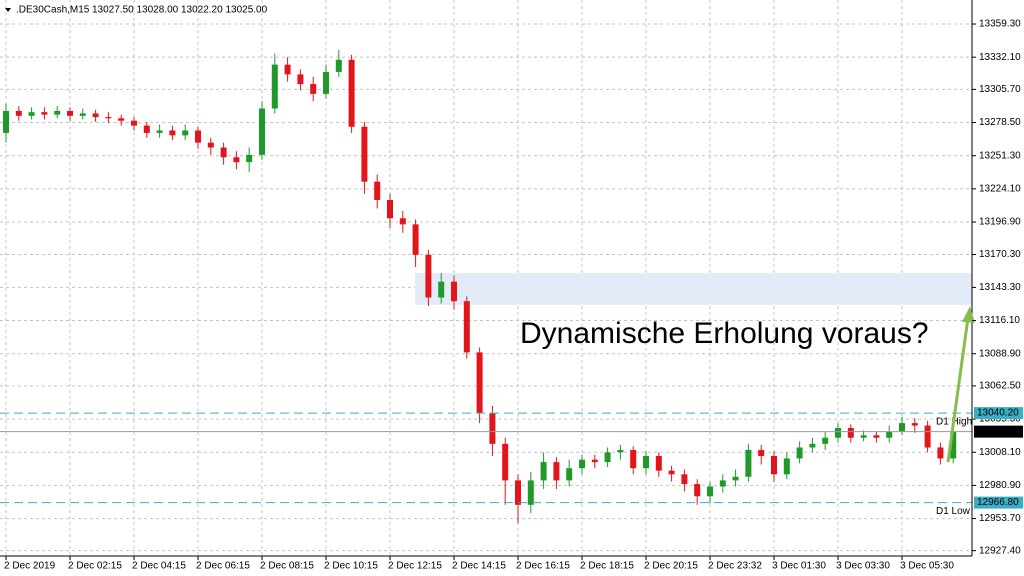 The image size is (1024, 576). I want to click on y-tick-label: 13143.30, so click(1000, 287).